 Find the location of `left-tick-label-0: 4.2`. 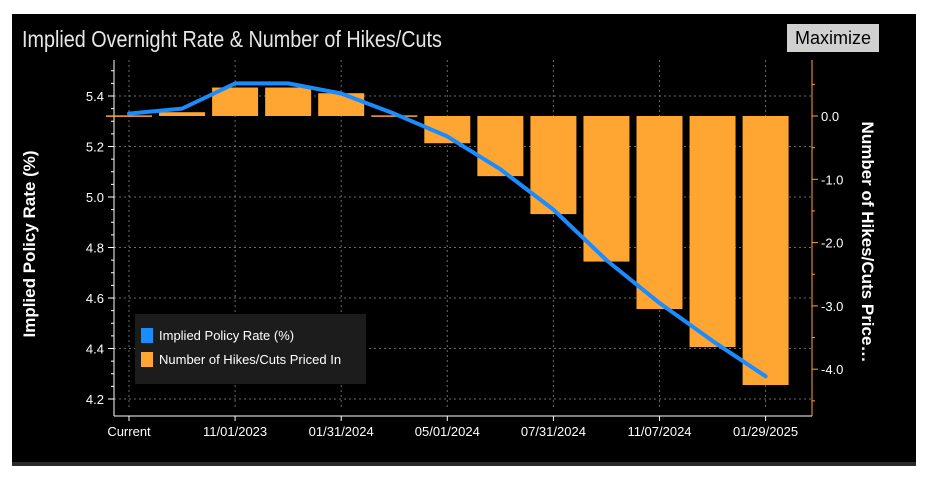

left-tick-label-0: 4.2 is located at coordinates (95, 399).